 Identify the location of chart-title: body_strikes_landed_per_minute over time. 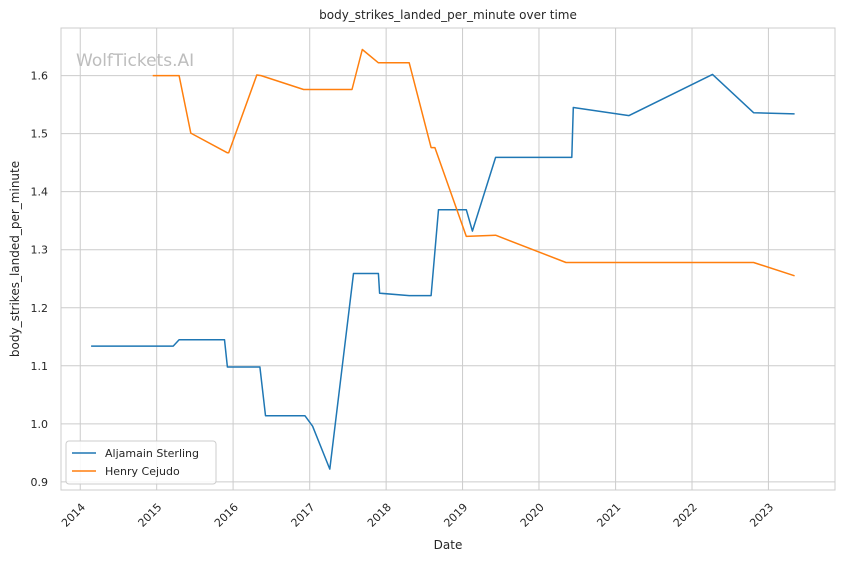
(448, 15).